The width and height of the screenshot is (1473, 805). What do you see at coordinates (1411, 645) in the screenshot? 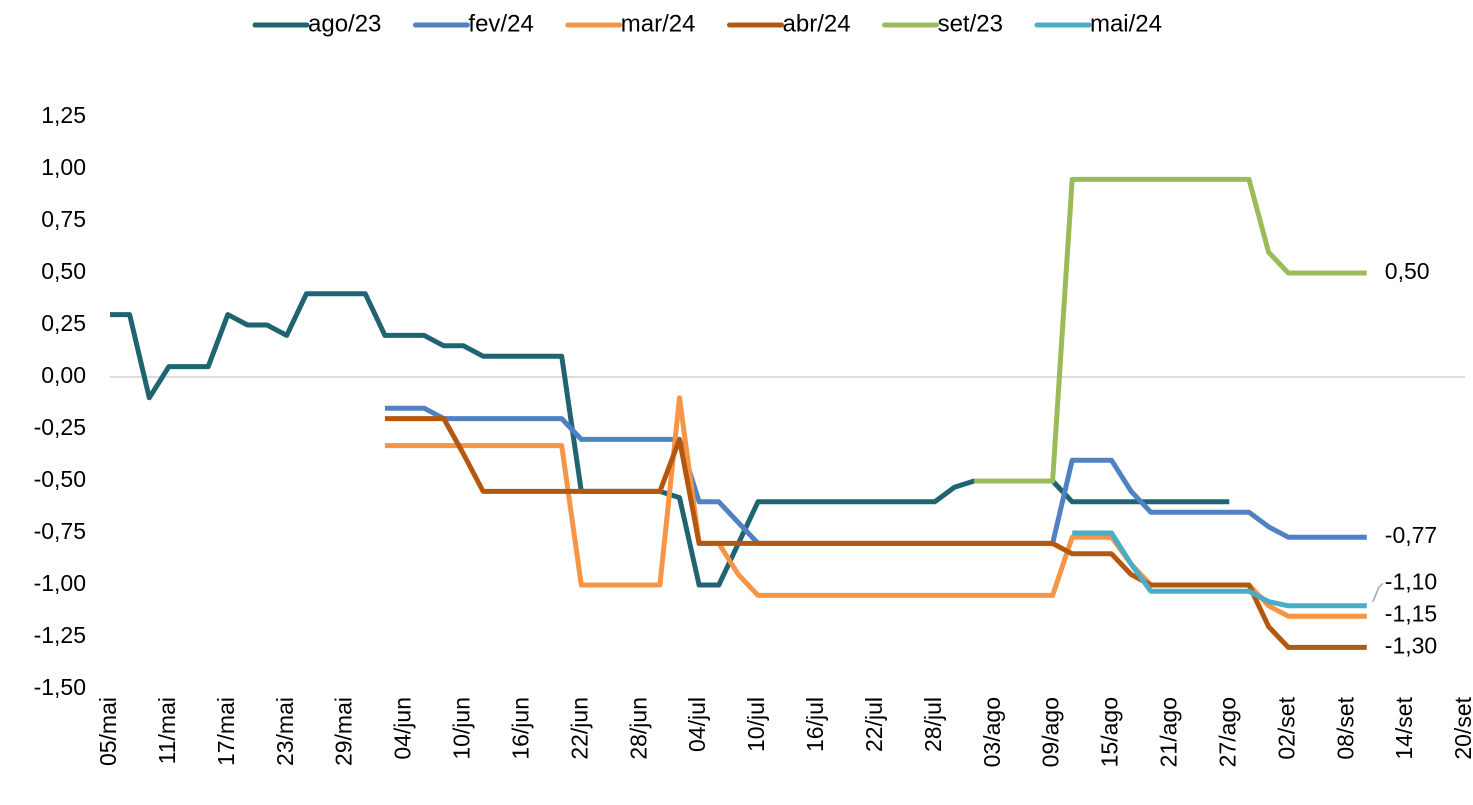
I see `data-label: -1,30` at bounding box center [1411, 645].